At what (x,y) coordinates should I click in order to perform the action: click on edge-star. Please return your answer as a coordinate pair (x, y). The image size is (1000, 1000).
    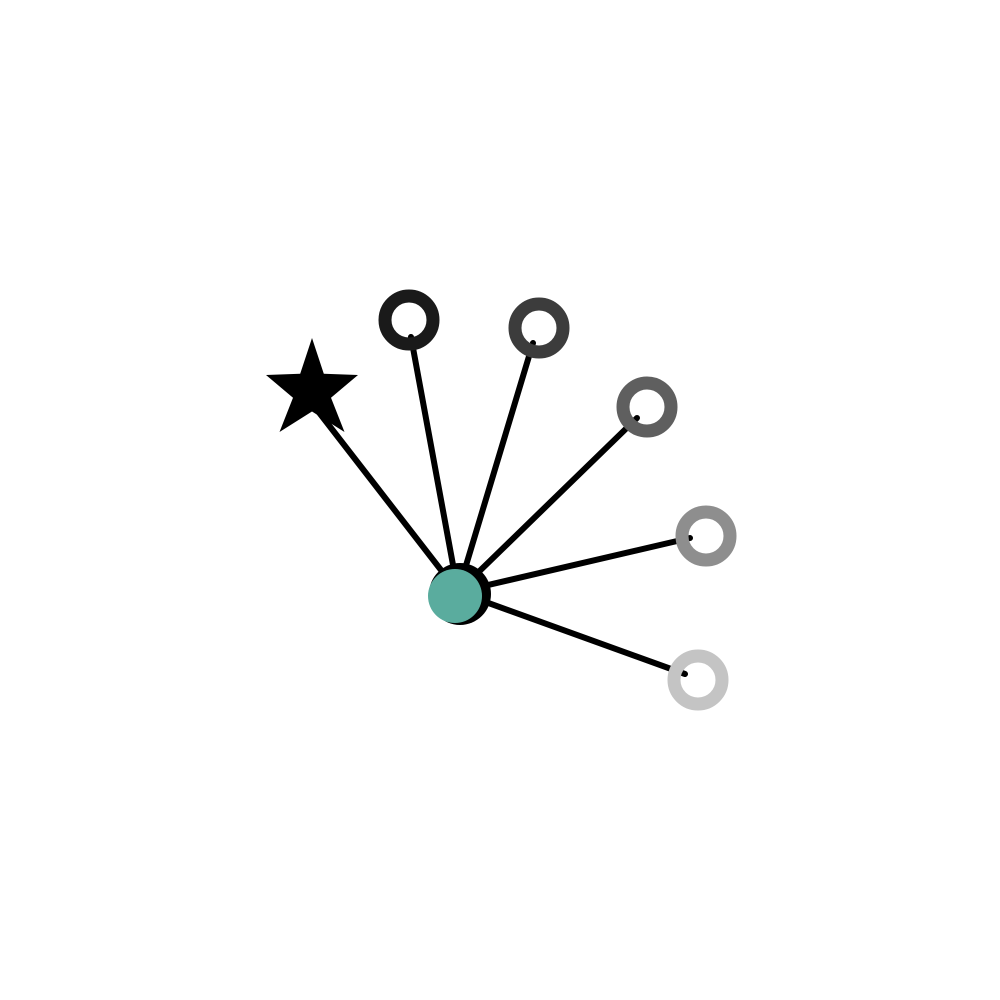
    Looking at the image, I should click on (386, 499).